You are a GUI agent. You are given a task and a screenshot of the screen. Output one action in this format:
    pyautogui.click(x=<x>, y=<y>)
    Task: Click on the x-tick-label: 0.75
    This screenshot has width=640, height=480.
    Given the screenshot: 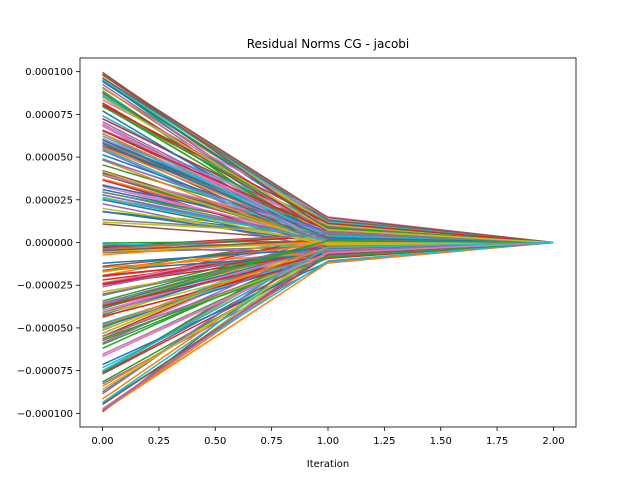 What is the action you would take?
    pyautogui.click(x=272, y=441)
    